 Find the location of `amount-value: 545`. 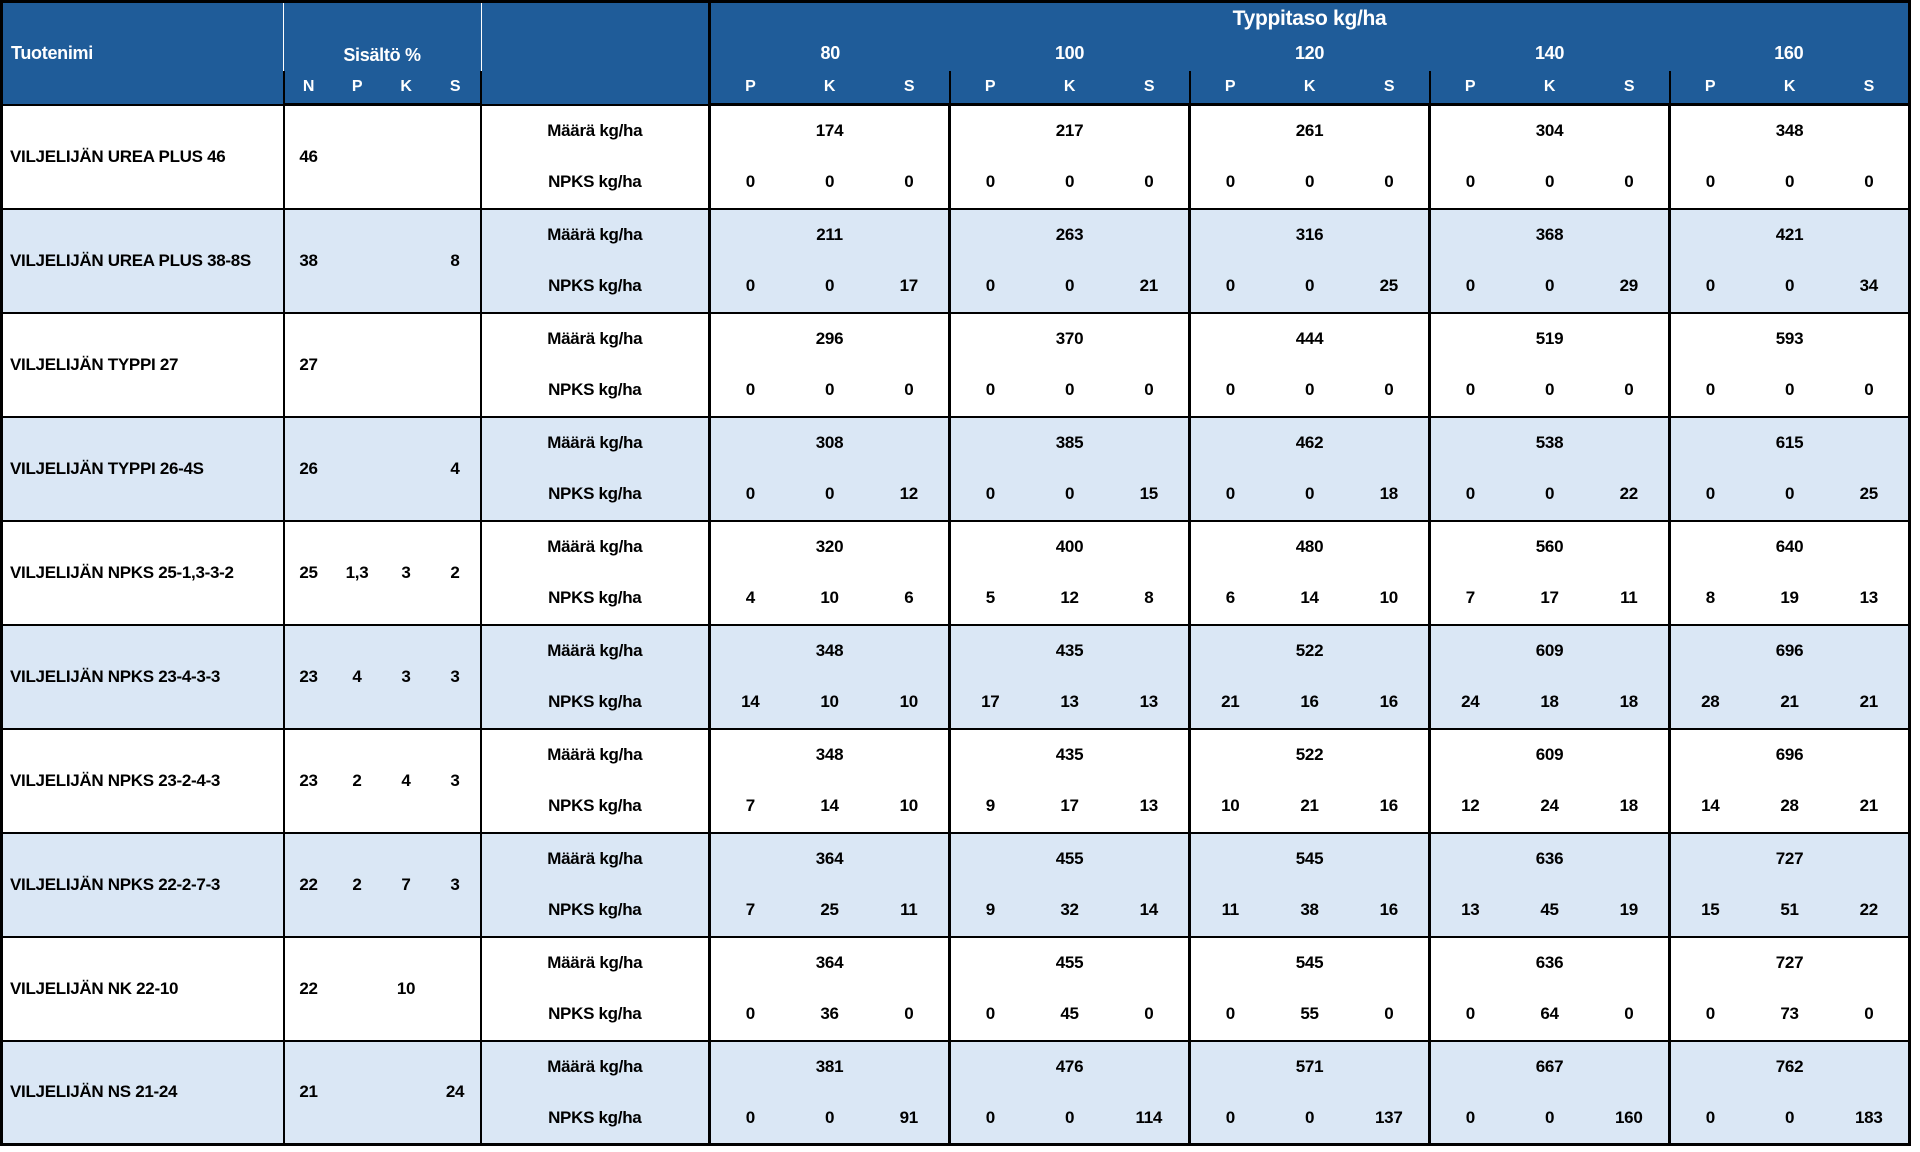

amount-value: 545 is located at coordinates (1310, 858).